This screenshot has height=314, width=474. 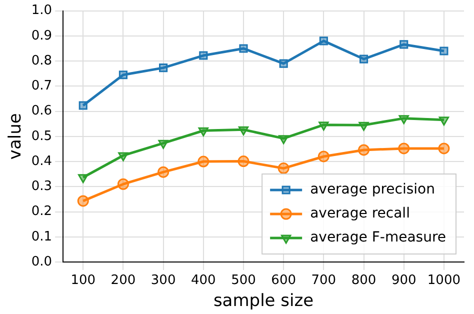 I want to click on x-tick-label: 500, so click(x=243, y=280).